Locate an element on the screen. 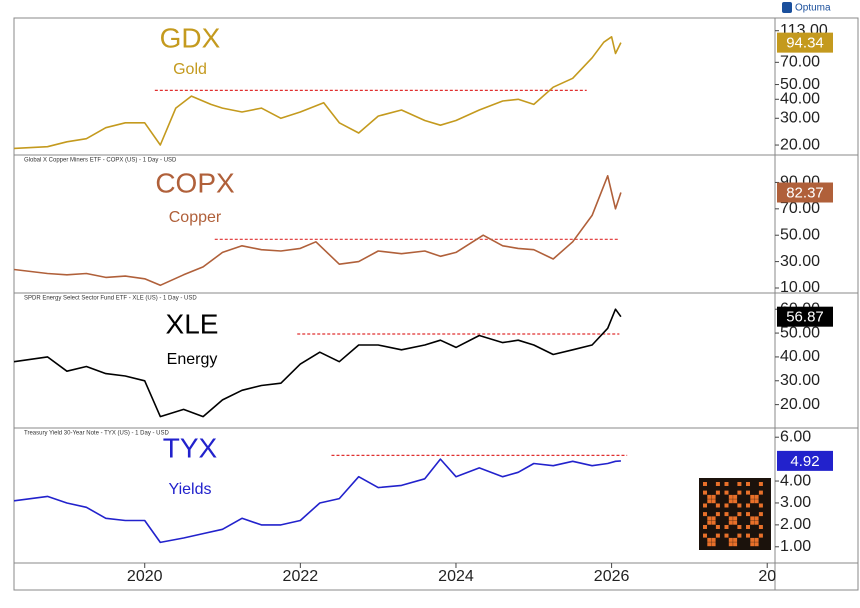 The image size is (860, 608). ticker-title: TYX is located at coordinates (190, 447).